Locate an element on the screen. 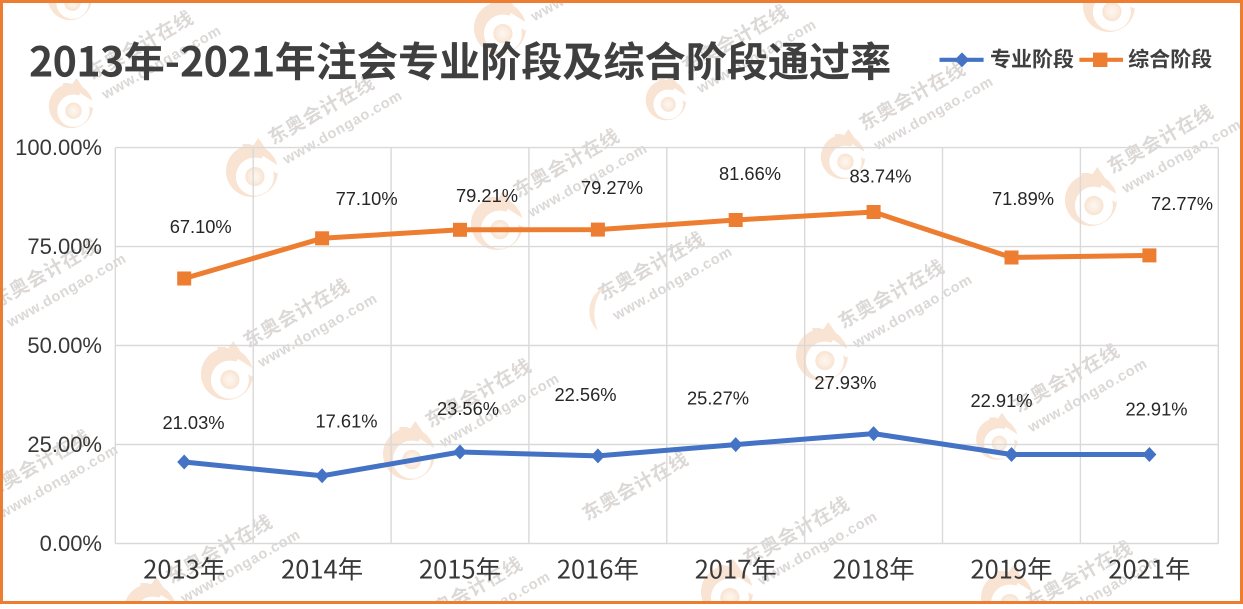 Image resolution: width=1243 pixels, height=609 pixels. svg-text: 77.10% is located at coordinates (367, 198).